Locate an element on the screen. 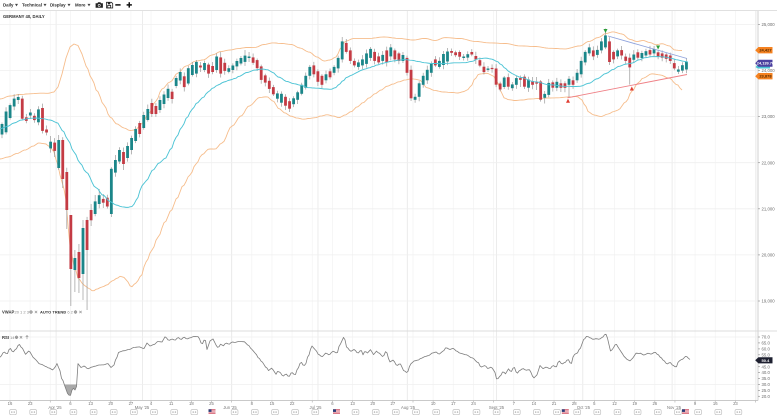  svg-text: 7 is located at coordinates (514, 403).